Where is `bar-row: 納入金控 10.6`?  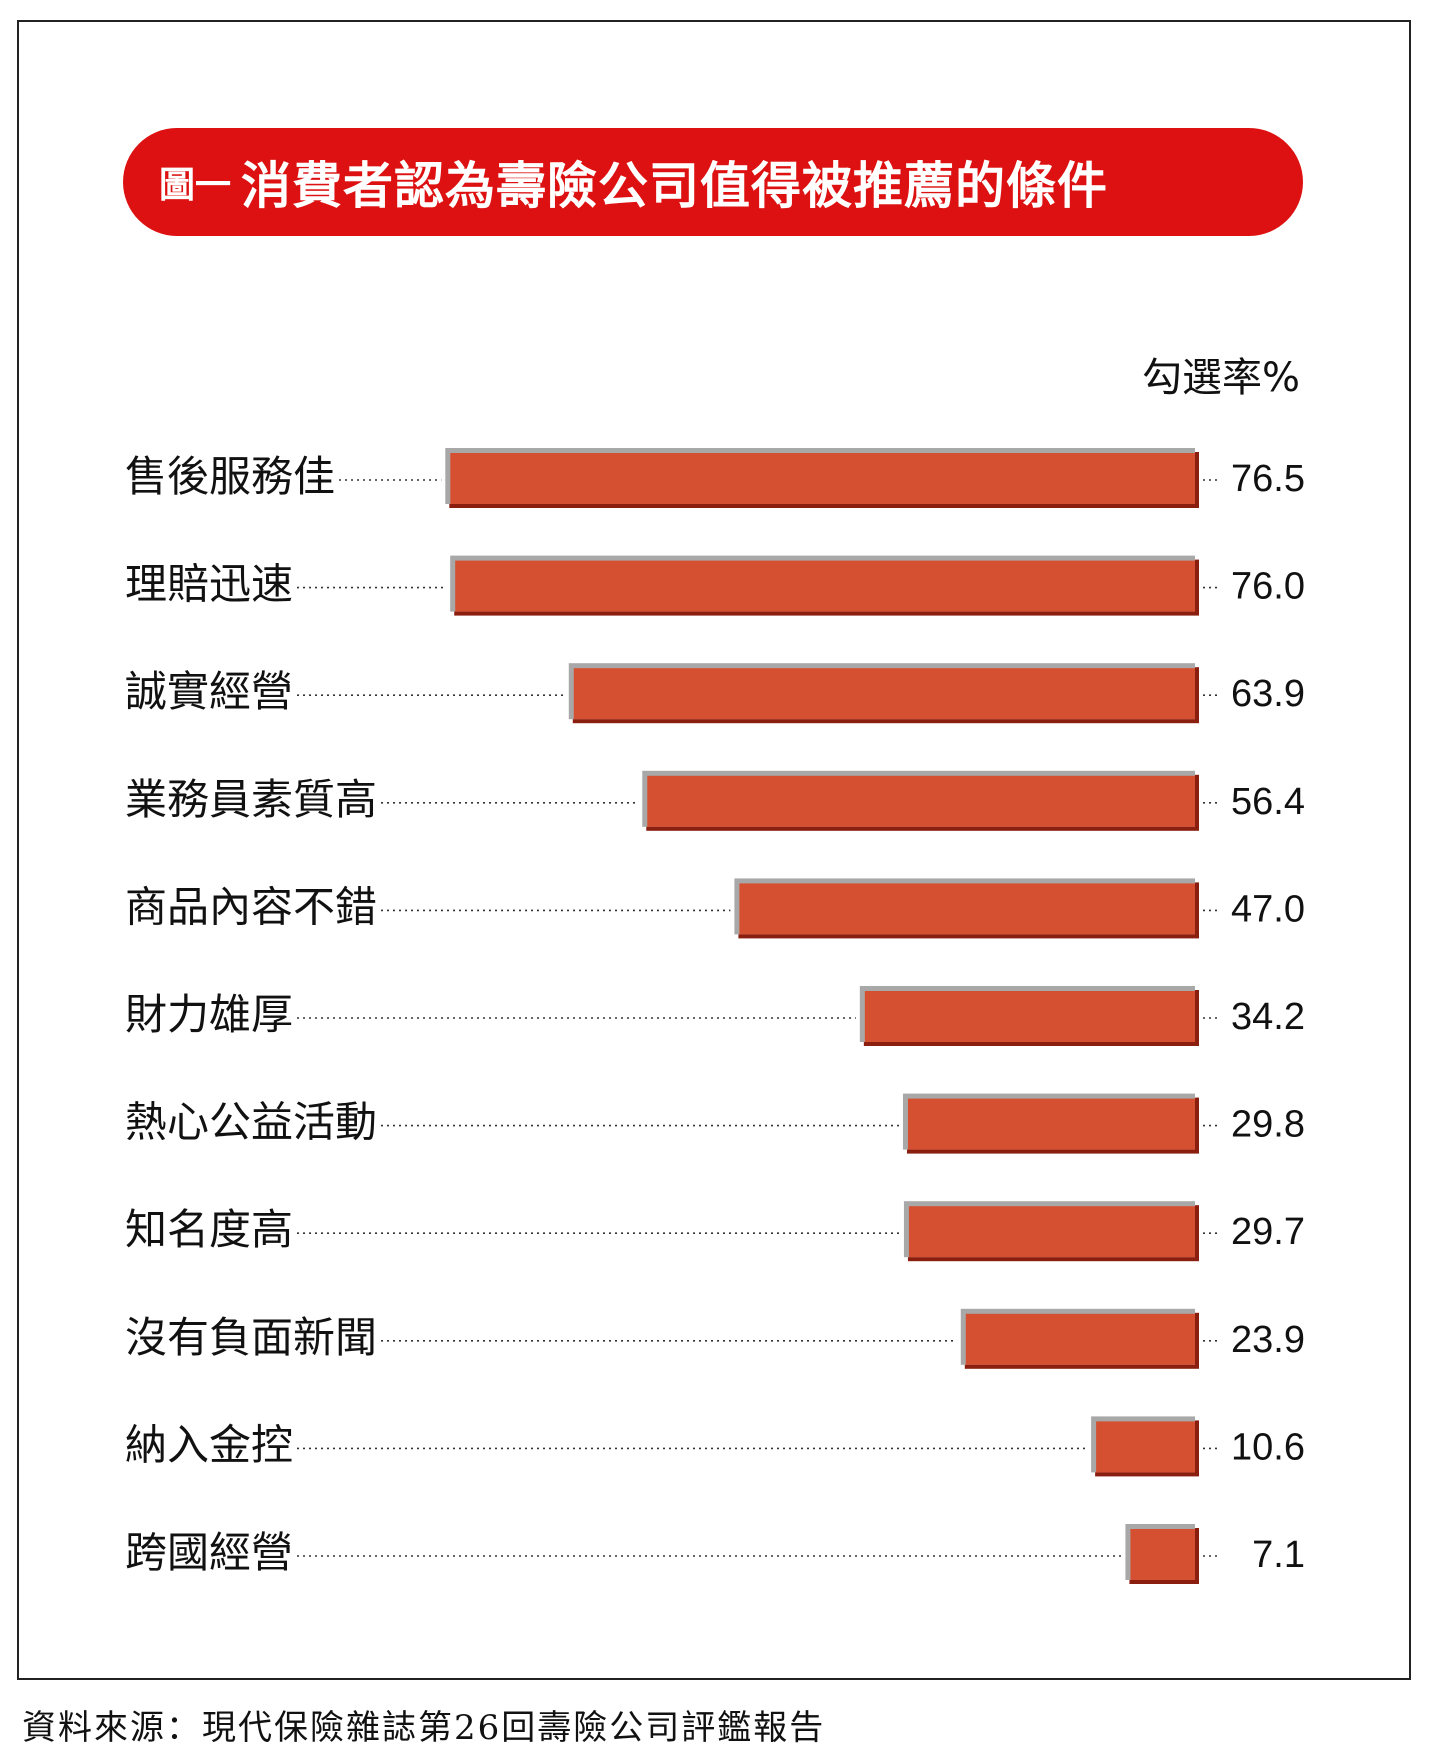
bar-row: 納入金控 10.6 is located at coordinates (715, 1446).